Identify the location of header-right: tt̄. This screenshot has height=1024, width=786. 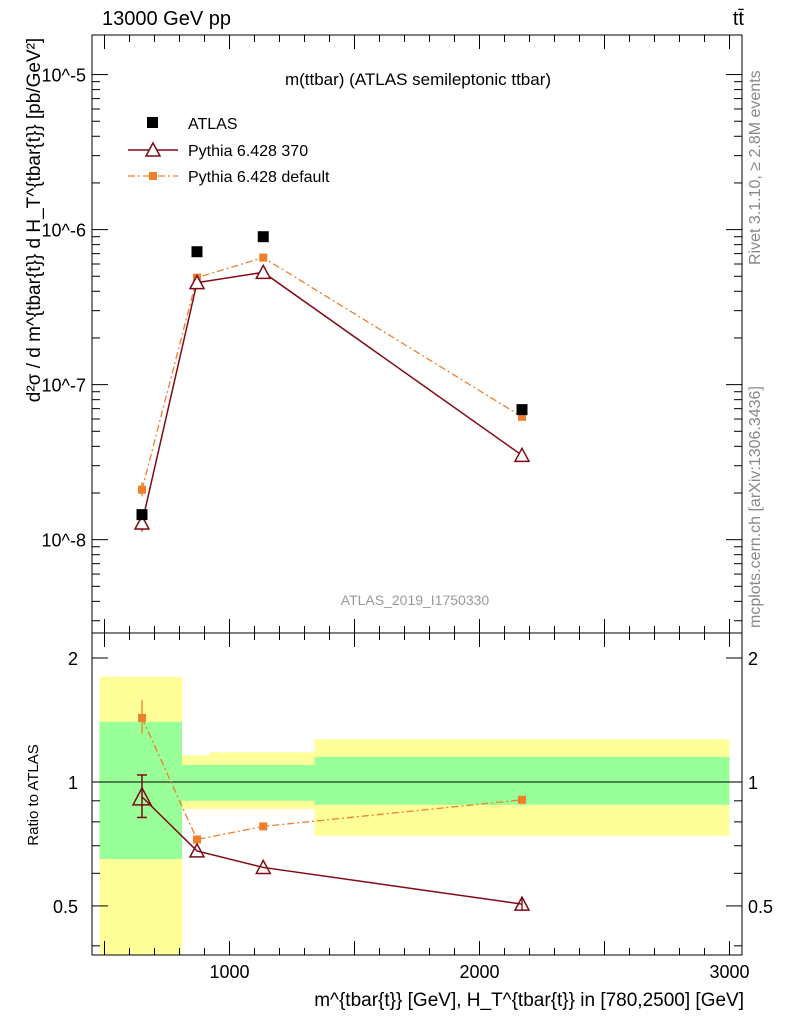
(739, 19).